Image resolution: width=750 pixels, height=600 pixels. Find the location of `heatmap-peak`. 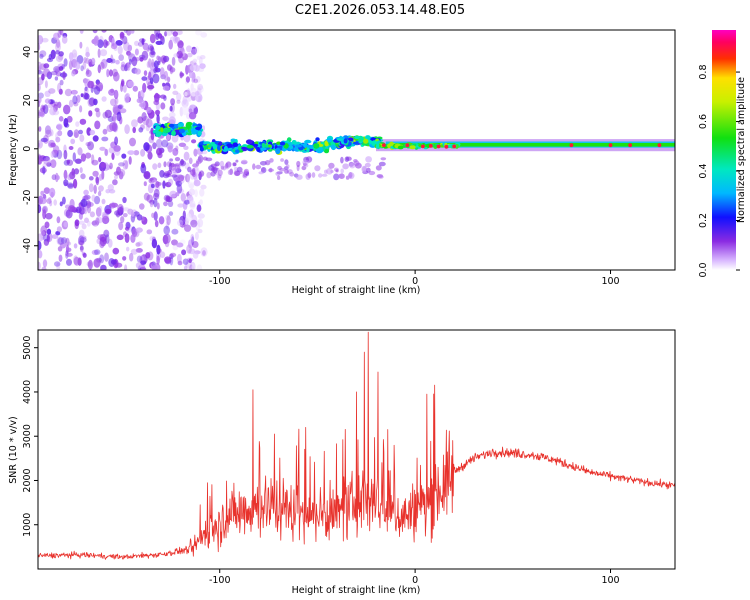

heatmap-peak is located at coordinates (438, 146).